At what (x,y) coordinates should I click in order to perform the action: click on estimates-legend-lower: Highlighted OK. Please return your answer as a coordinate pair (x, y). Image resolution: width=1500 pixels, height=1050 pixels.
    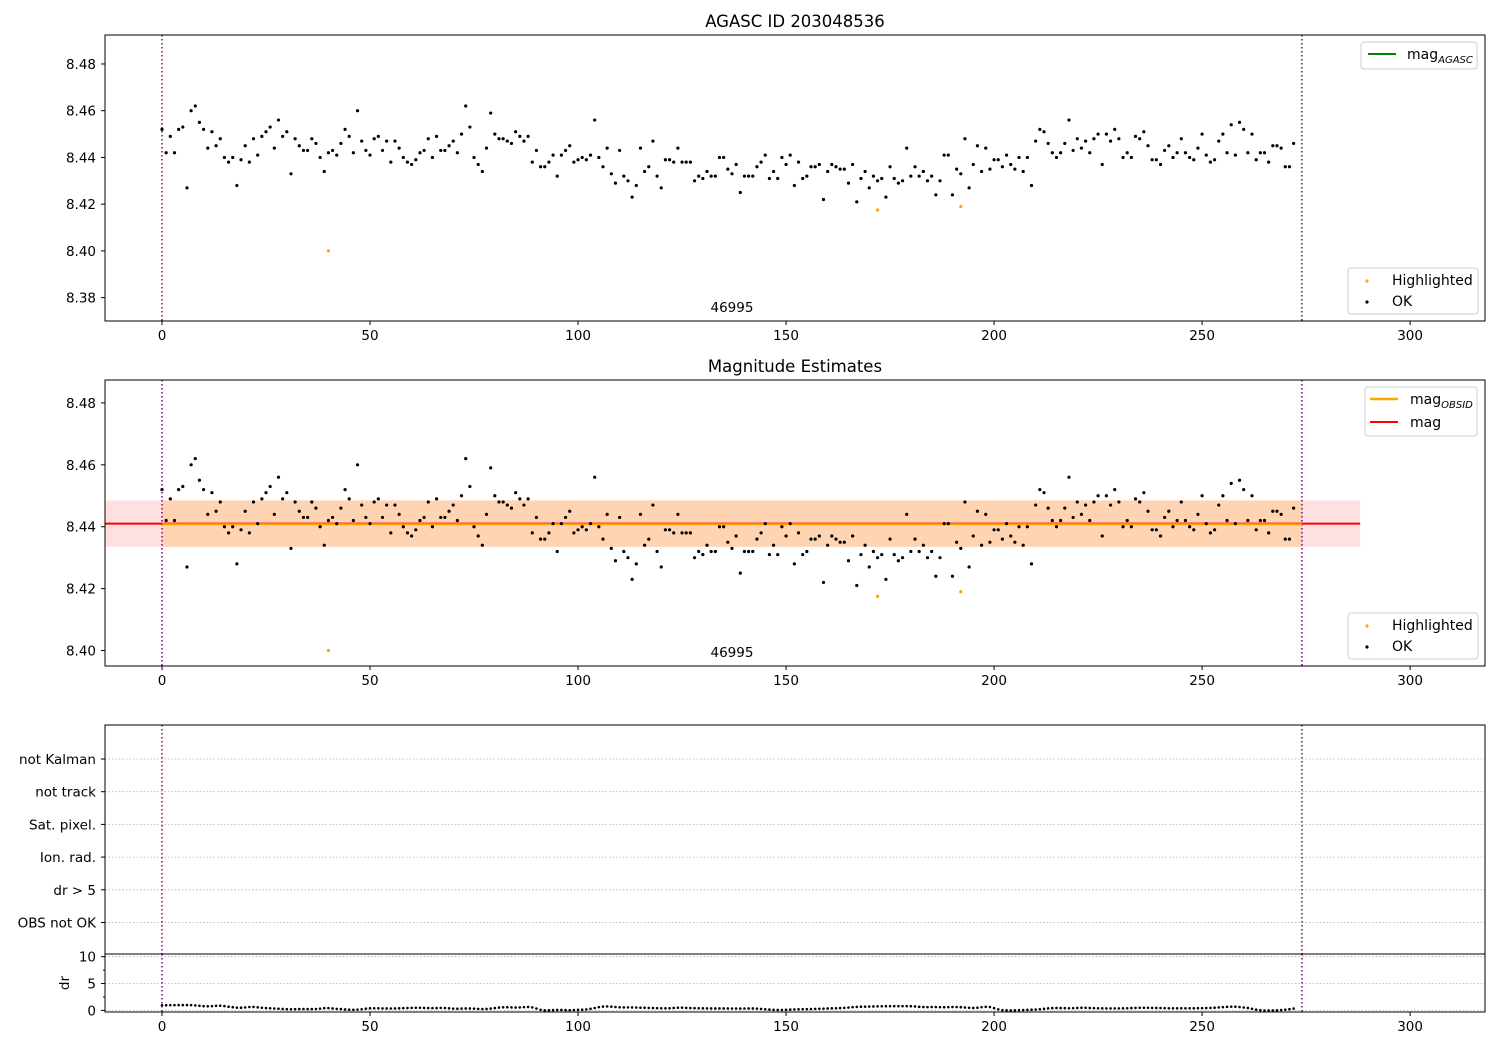
    Looking at the image, I should click on (1413, 636).